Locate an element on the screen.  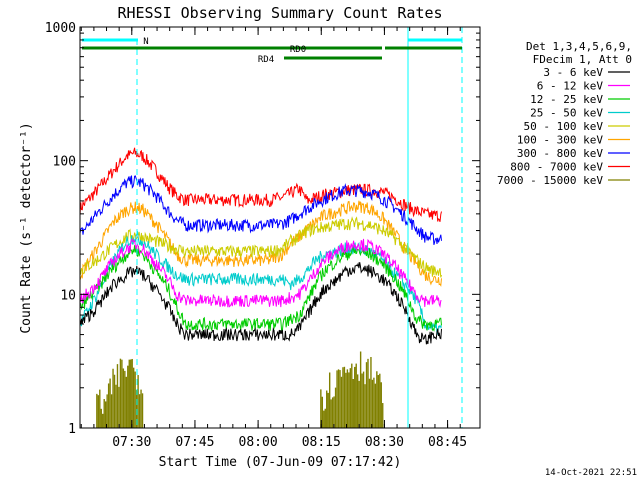
series-3-6kev-line is located at coordinates (260, 303).